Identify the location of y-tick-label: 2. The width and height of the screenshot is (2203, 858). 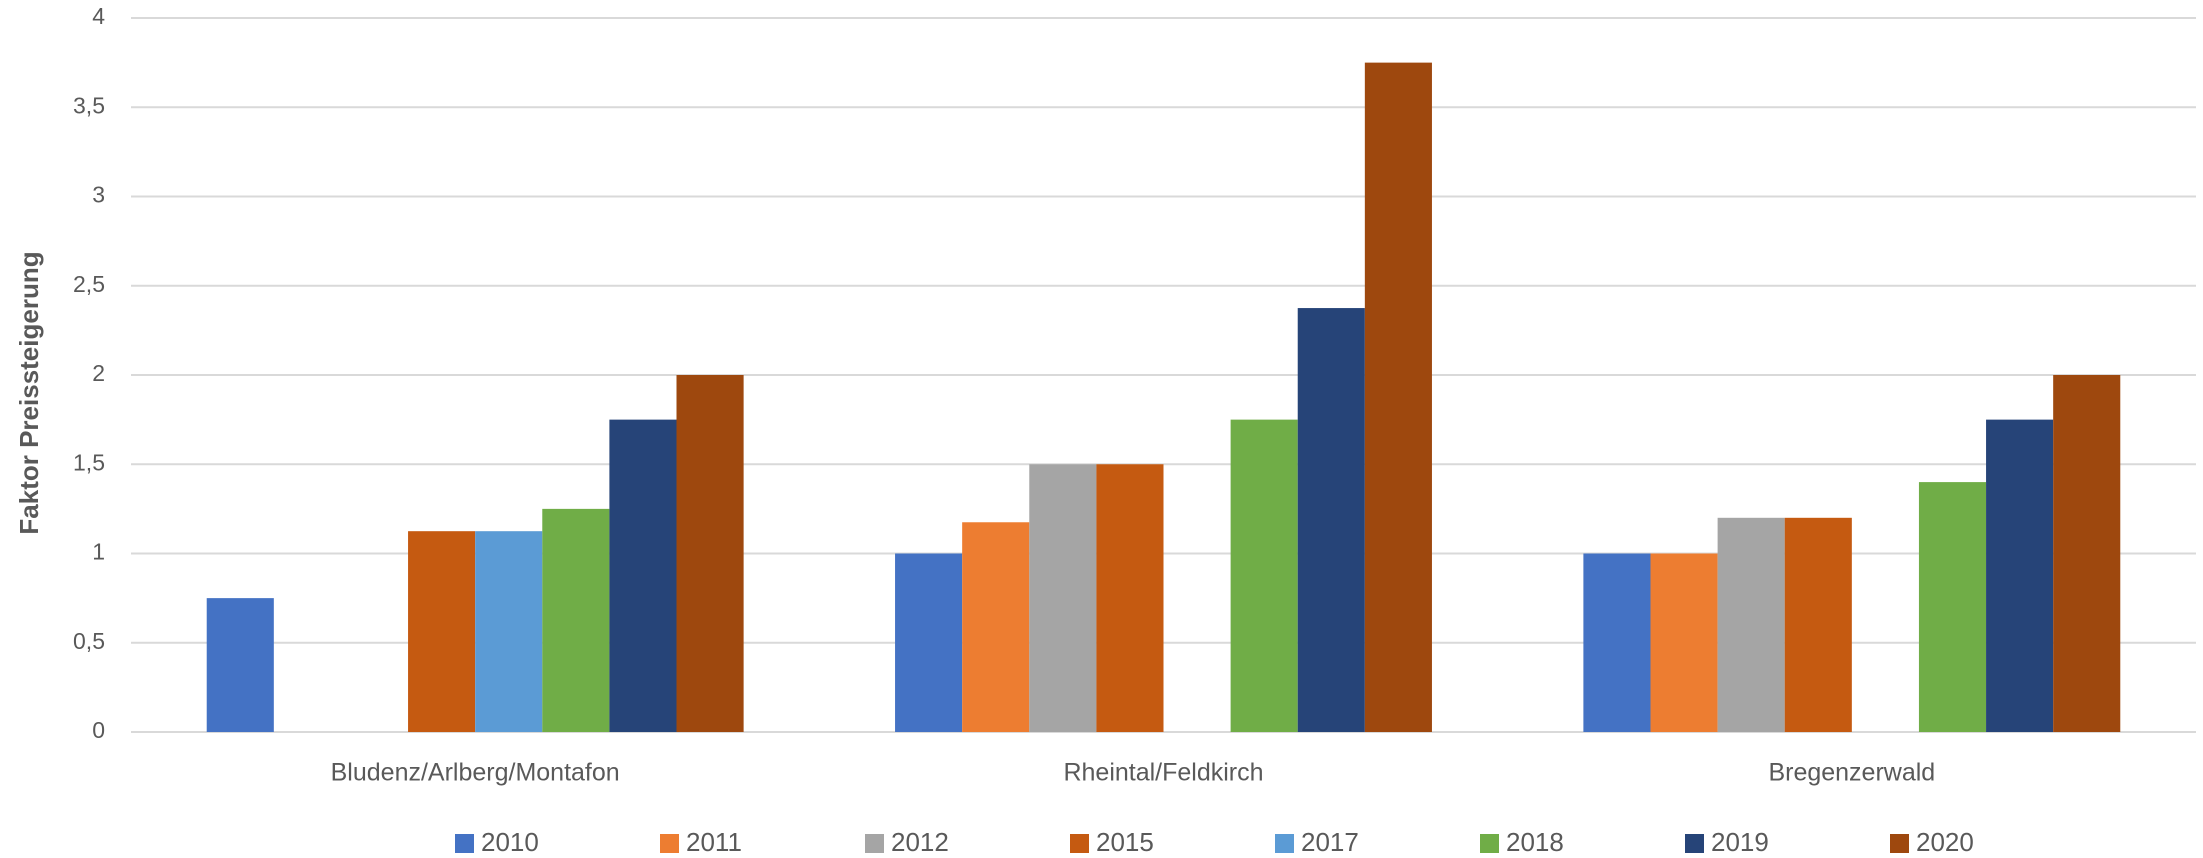
(98, 373).